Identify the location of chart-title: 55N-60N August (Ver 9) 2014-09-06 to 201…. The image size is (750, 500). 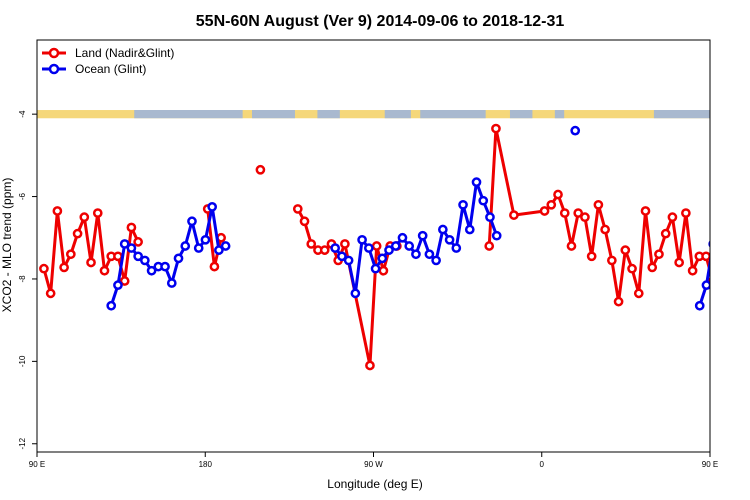
(380, 21).